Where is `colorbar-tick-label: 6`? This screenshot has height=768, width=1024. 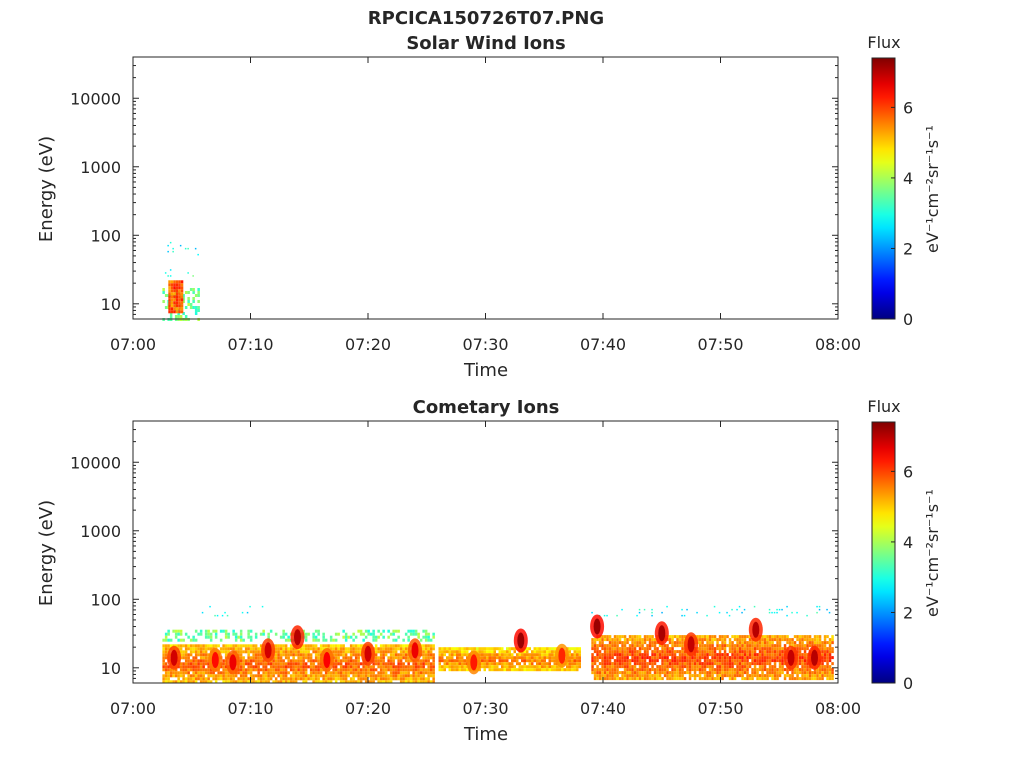 colorbar-tick-label: 6 is located at coordinates (908, 471).